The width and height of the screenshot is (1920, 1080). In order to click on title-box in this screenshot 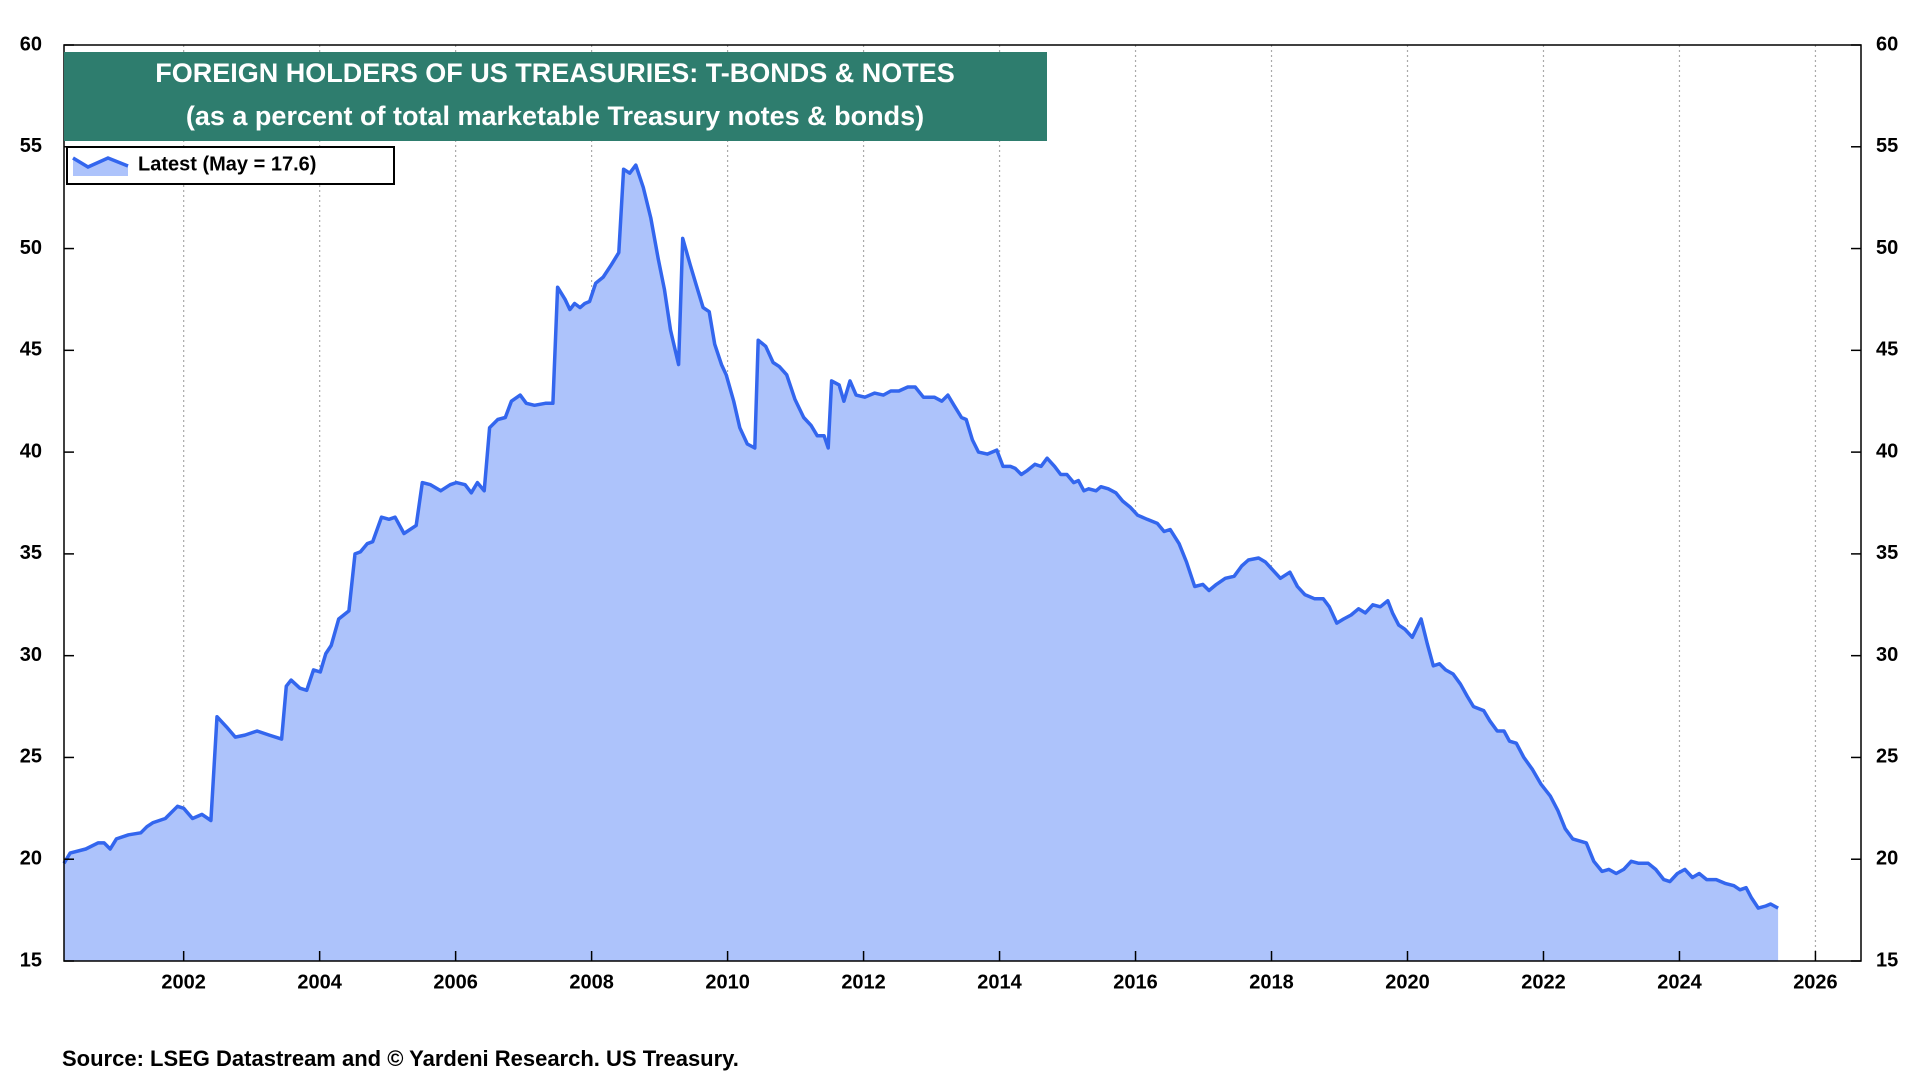, I will do `click(555, 96)`.